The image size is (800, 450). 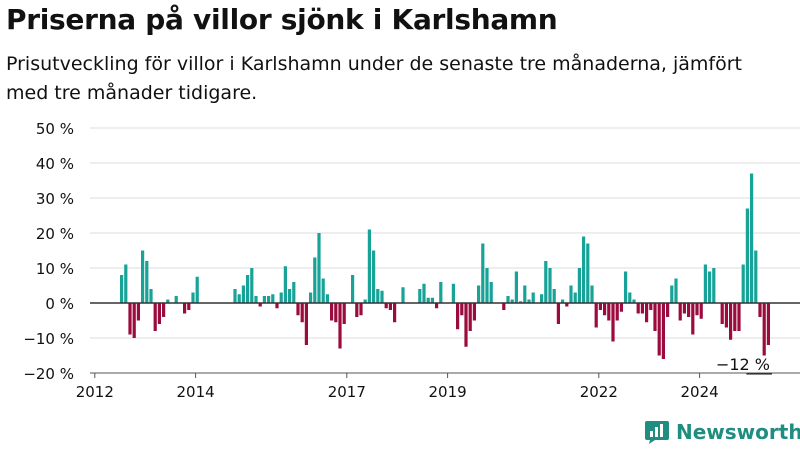 What do you see at coordinates (657, 432) in the screenshot?
I see `newsworthy-logo-icon` at bounding box center [657, 432].